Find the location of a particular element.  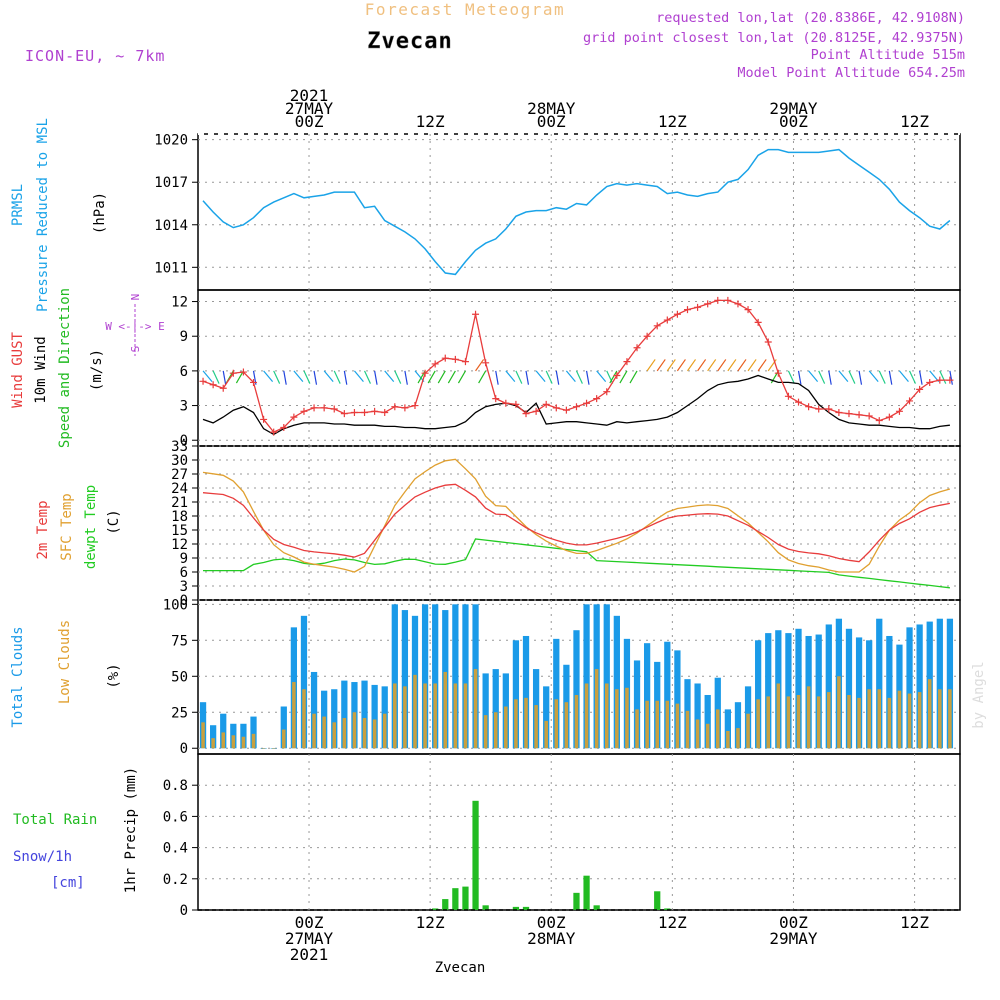

time-label: 2021 is located at coordinates (309, 954).